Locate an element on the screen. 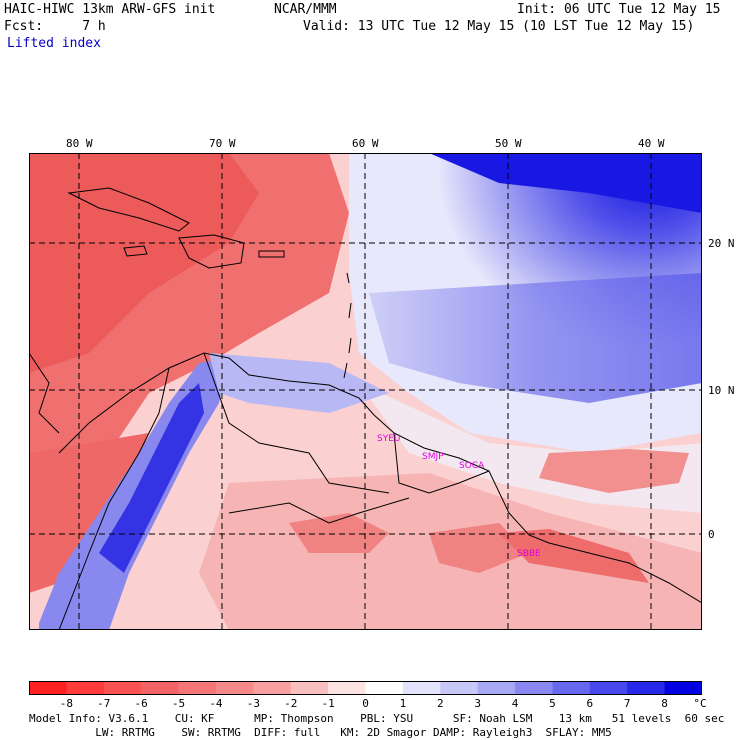 The image size is (740, 740). title-left: HAIC-HIWC 13km ARW-GFS init is located at coordinates (110, 9).